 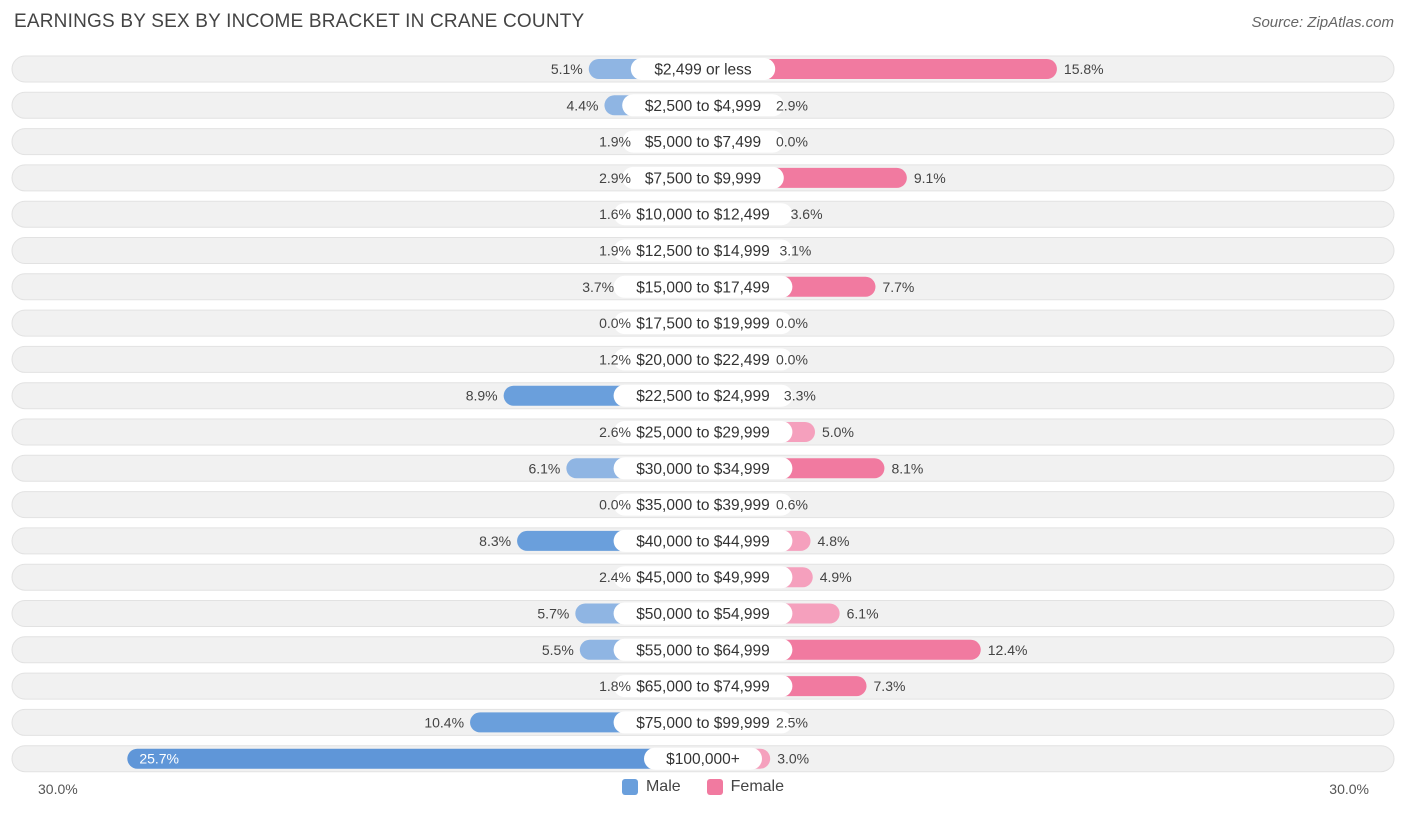 I want to click on male-value-label: 5.1%, so click(x=567, y=69).